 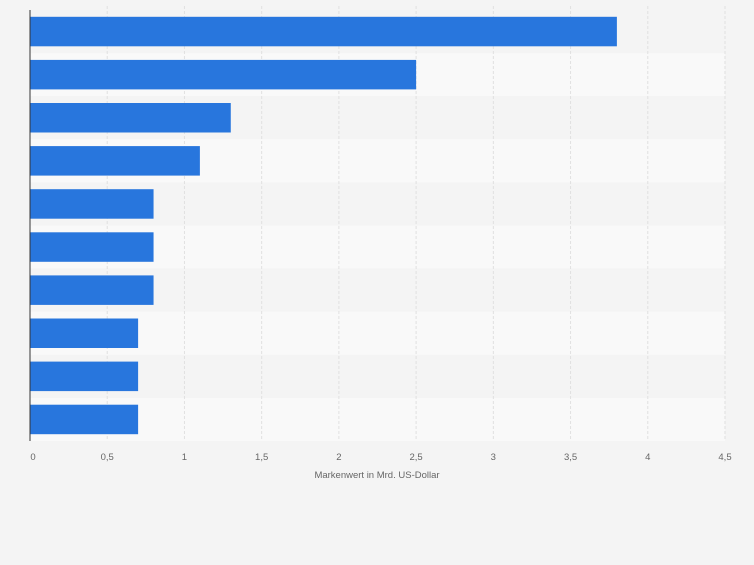 I want to click on x-tick-label: 3, so click(x=493, y=457).